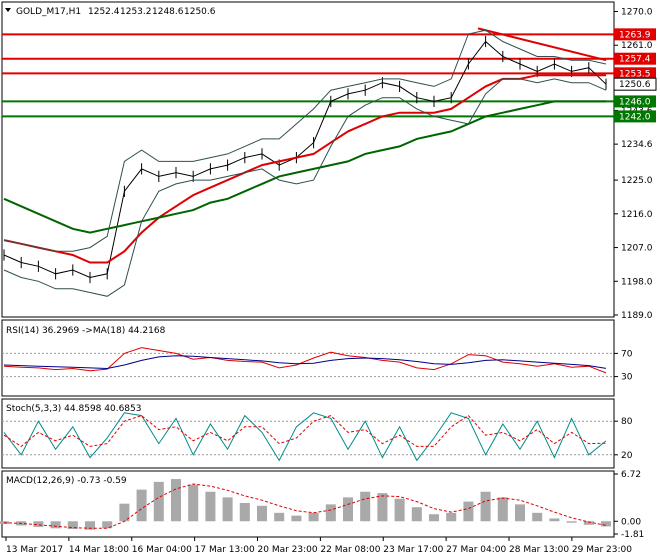 The height and width of the screenshot is (560, 660). What do you see at coordinates (104, 12) in the screenshot?
I see `ohlc-open: 1252.4` at bounding box center [104, 12].